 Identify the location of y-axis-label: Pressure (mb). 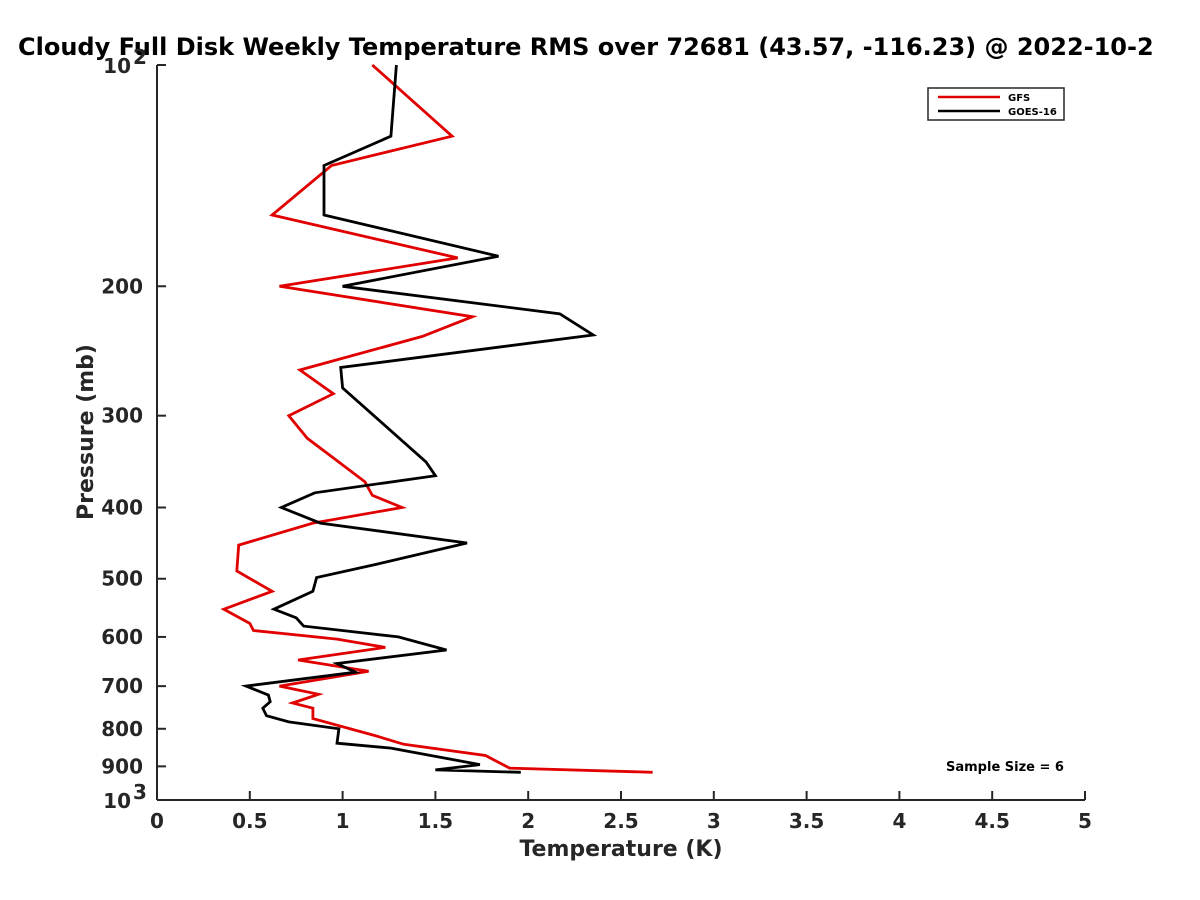
(86, 432).